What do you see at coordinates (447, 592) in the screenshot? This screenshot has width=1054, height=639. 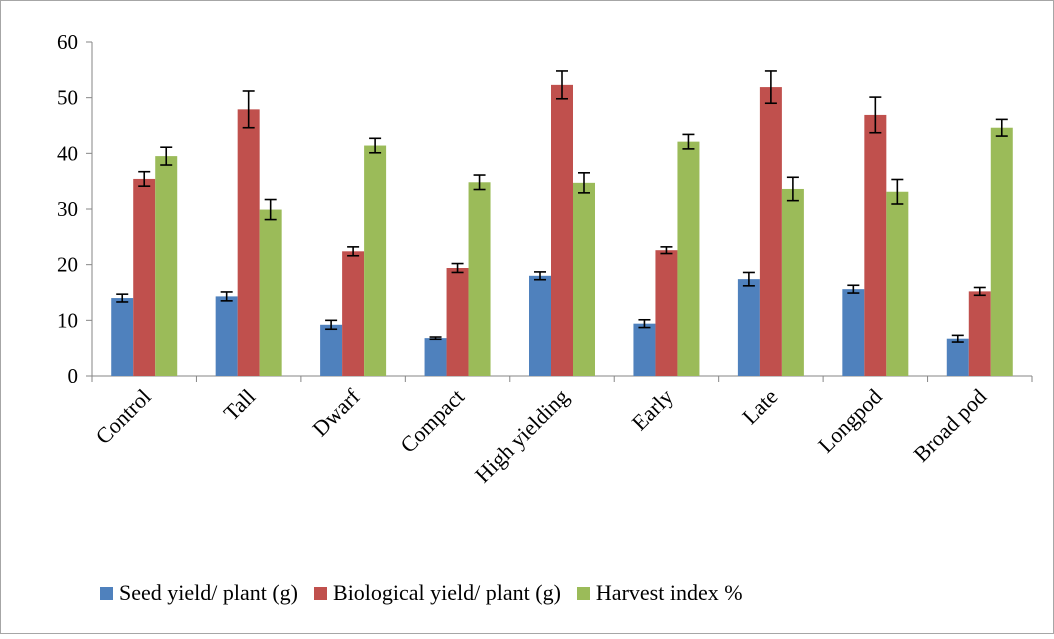 I see `legend-label: Biological yield/ plant (g)` at bounding box center [447, 592].